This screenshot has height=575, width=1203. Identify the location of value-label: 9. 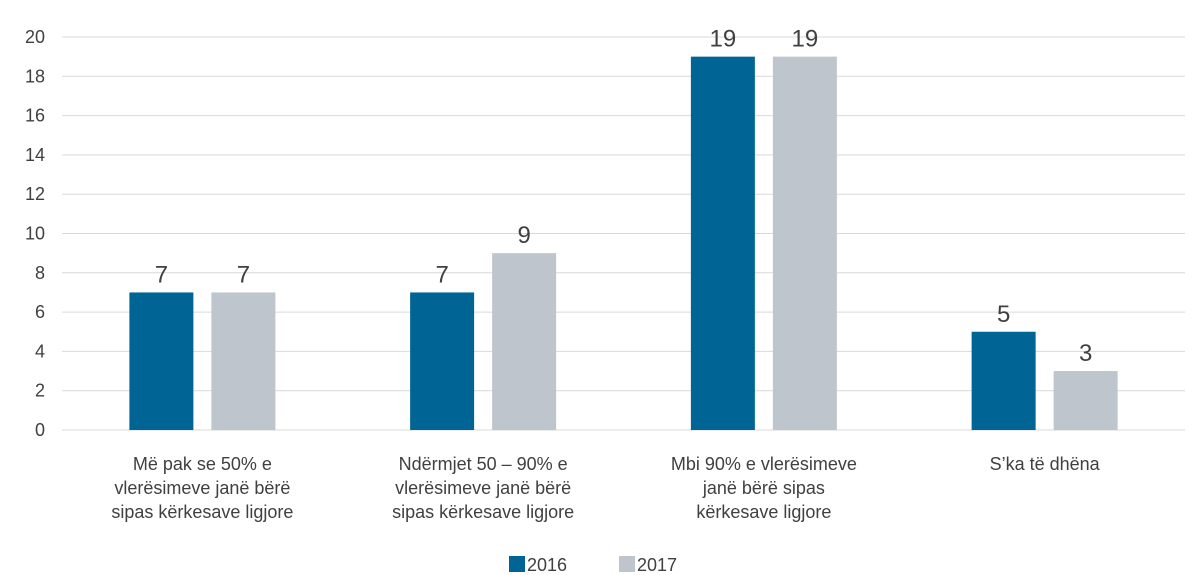
(523, 235).